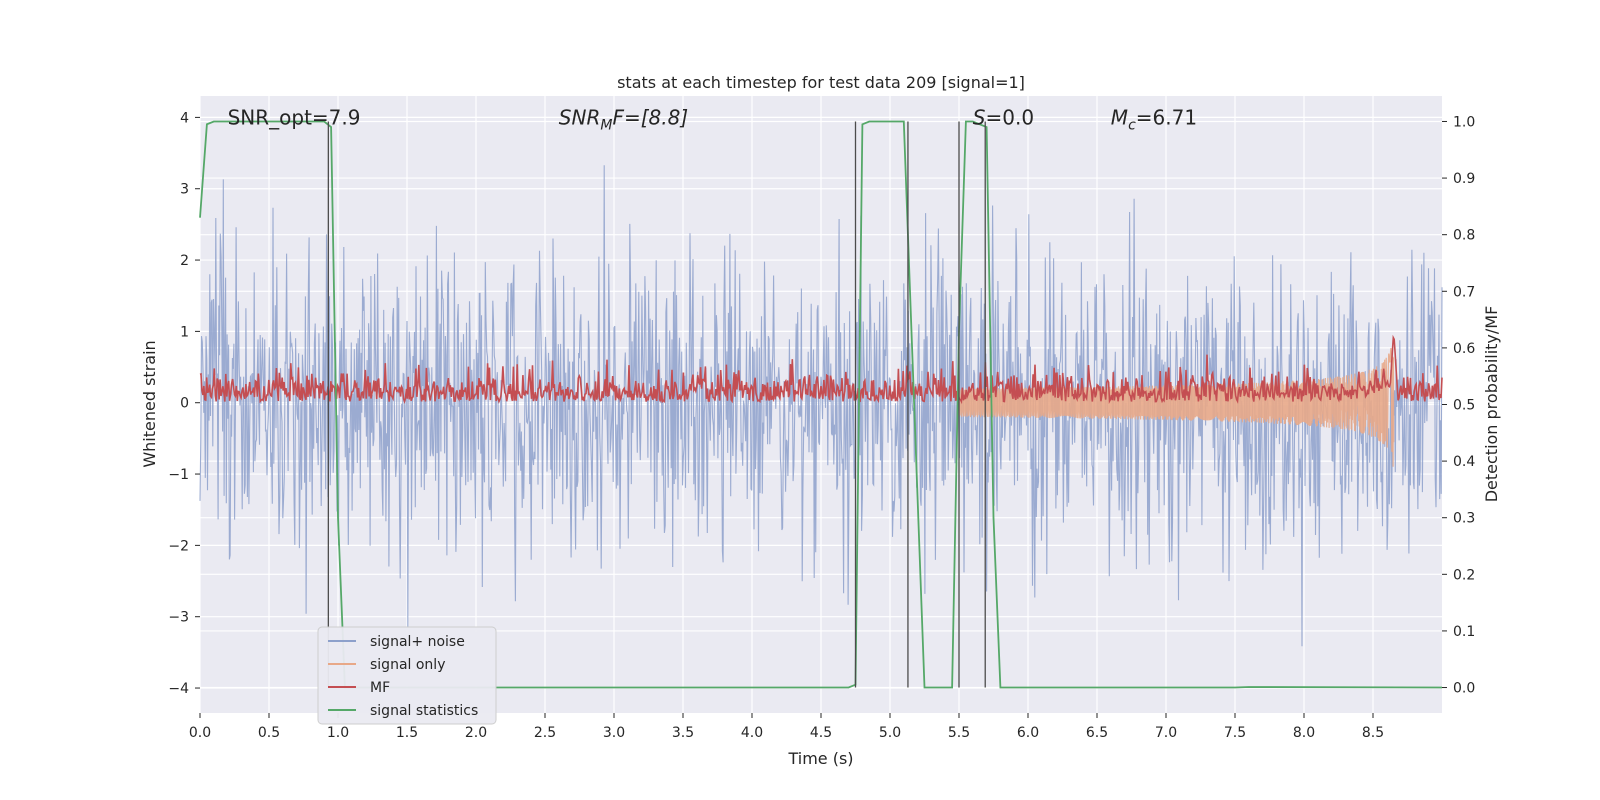 This screenshot has height=800, width=1600. I want to click on y-tick-label: −3, so click(178, 618).